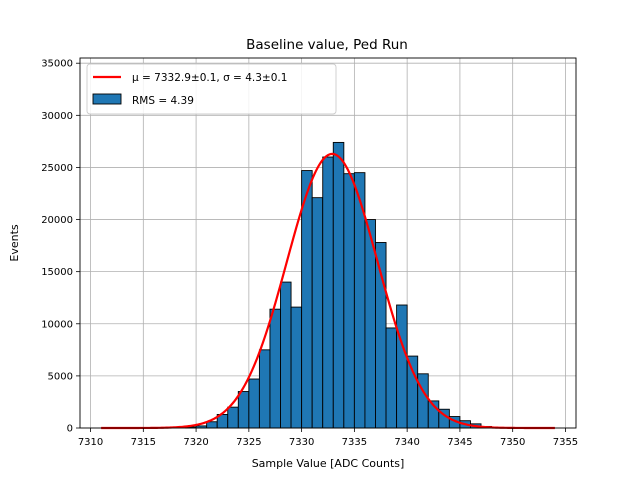 The width and height of the screenshot is (640, 480). I want to click on x-tick-label: 7350, so click(512, 442).